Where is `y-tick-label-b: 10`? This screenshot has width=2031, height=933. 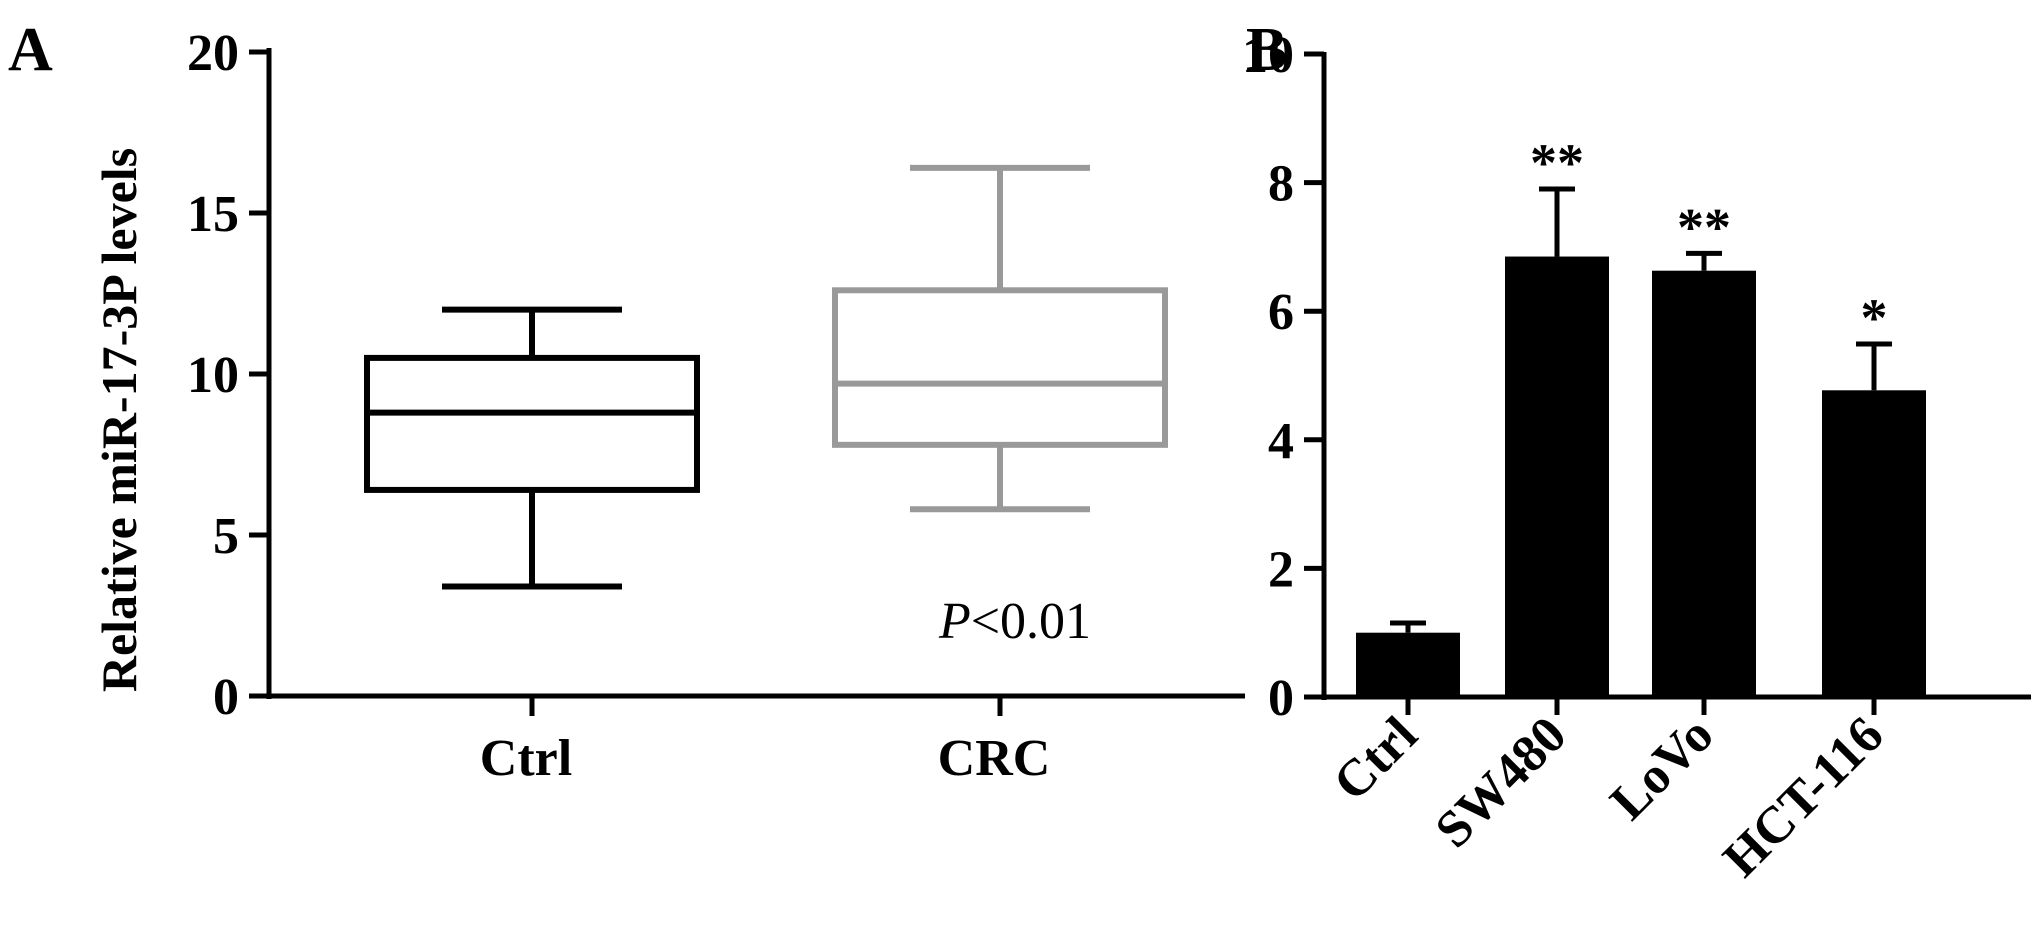 y-tick-label-b: 10 is located at coordinates (1268, 55).